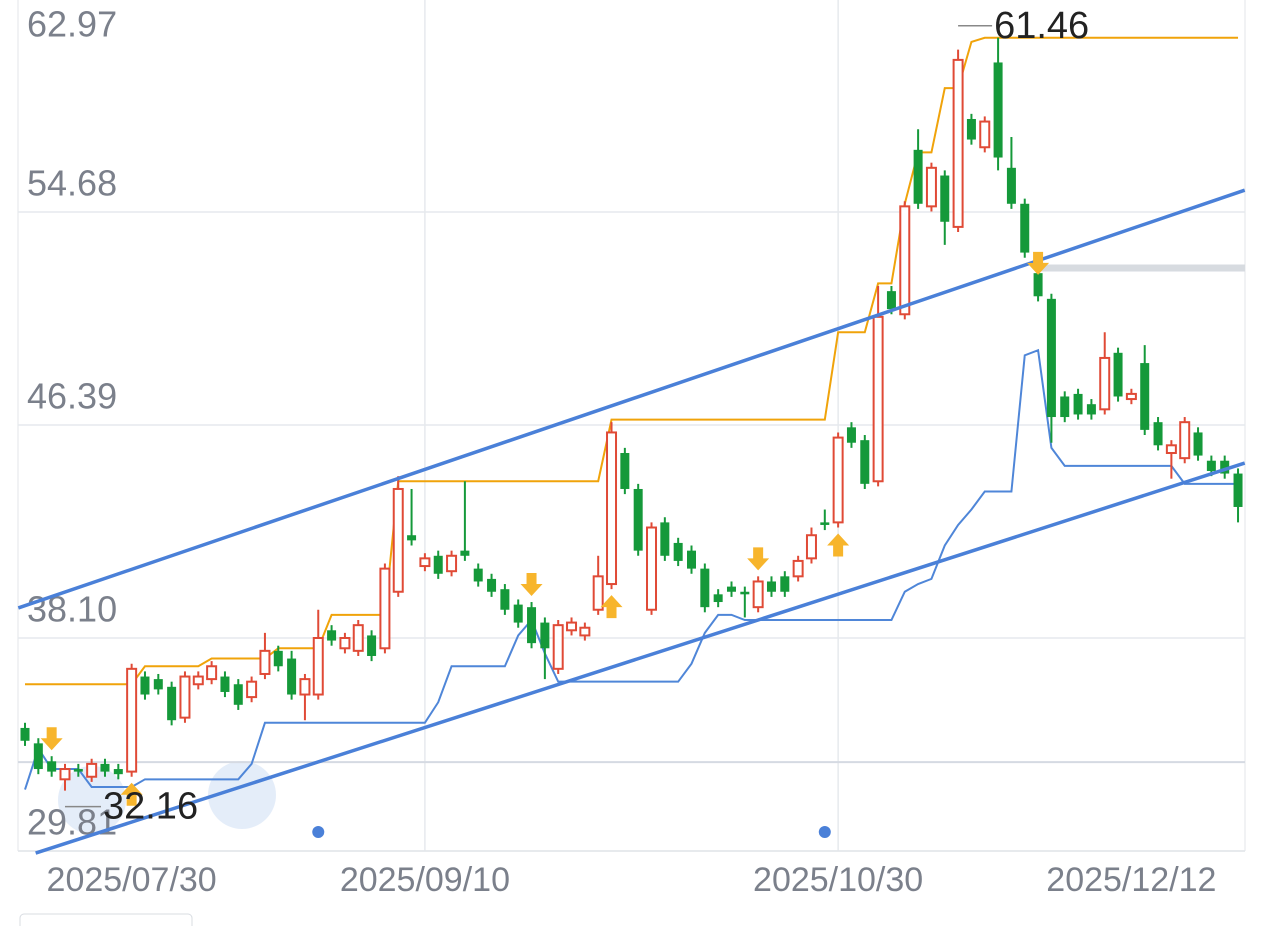 This screenshot has width=1264, height=926. Describe the element at coordinates (106, 919) in the screenshot. I see `legend-box` at that location.